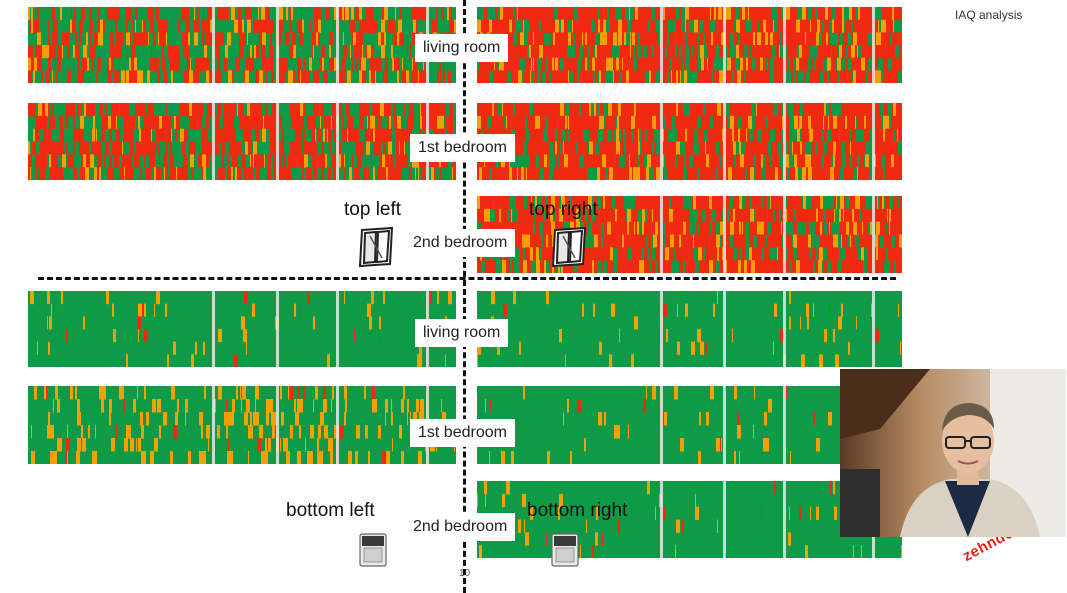  I want to click on room-label-top-1st-bedroom: 1st bedroom, so click(462, 148).